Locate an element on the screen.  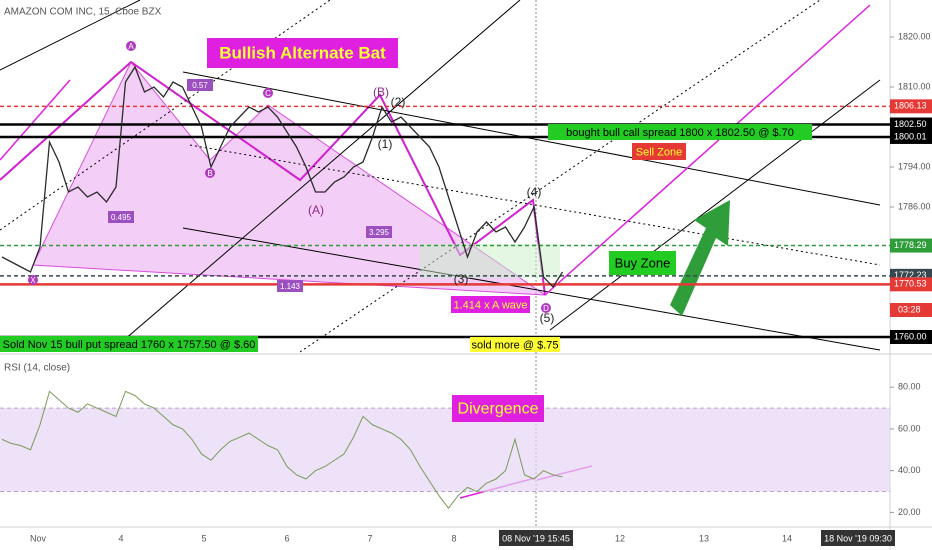
annotation: 1.414 x A wave is located at coordinates (491, 305).